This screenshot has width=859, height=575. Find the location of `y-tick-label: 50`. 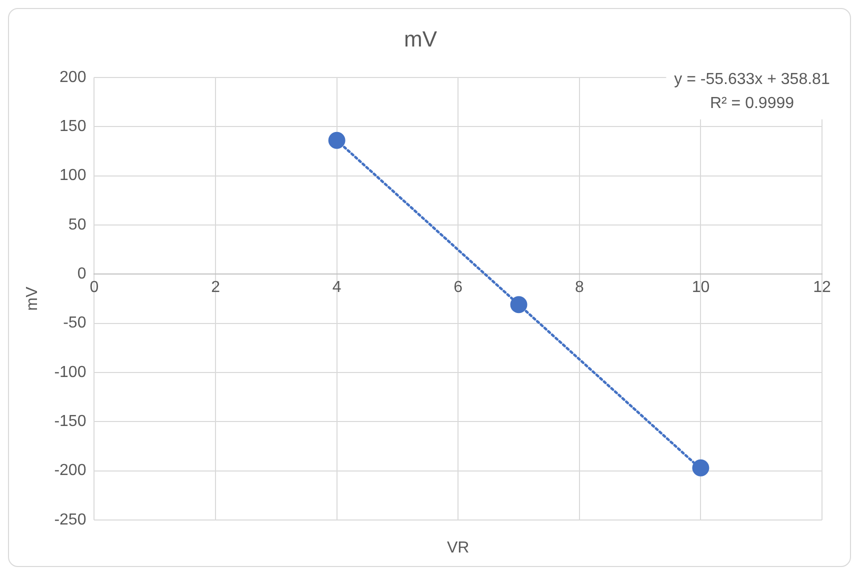

y-tick-label: 50 is located at coordinates (77, 225).